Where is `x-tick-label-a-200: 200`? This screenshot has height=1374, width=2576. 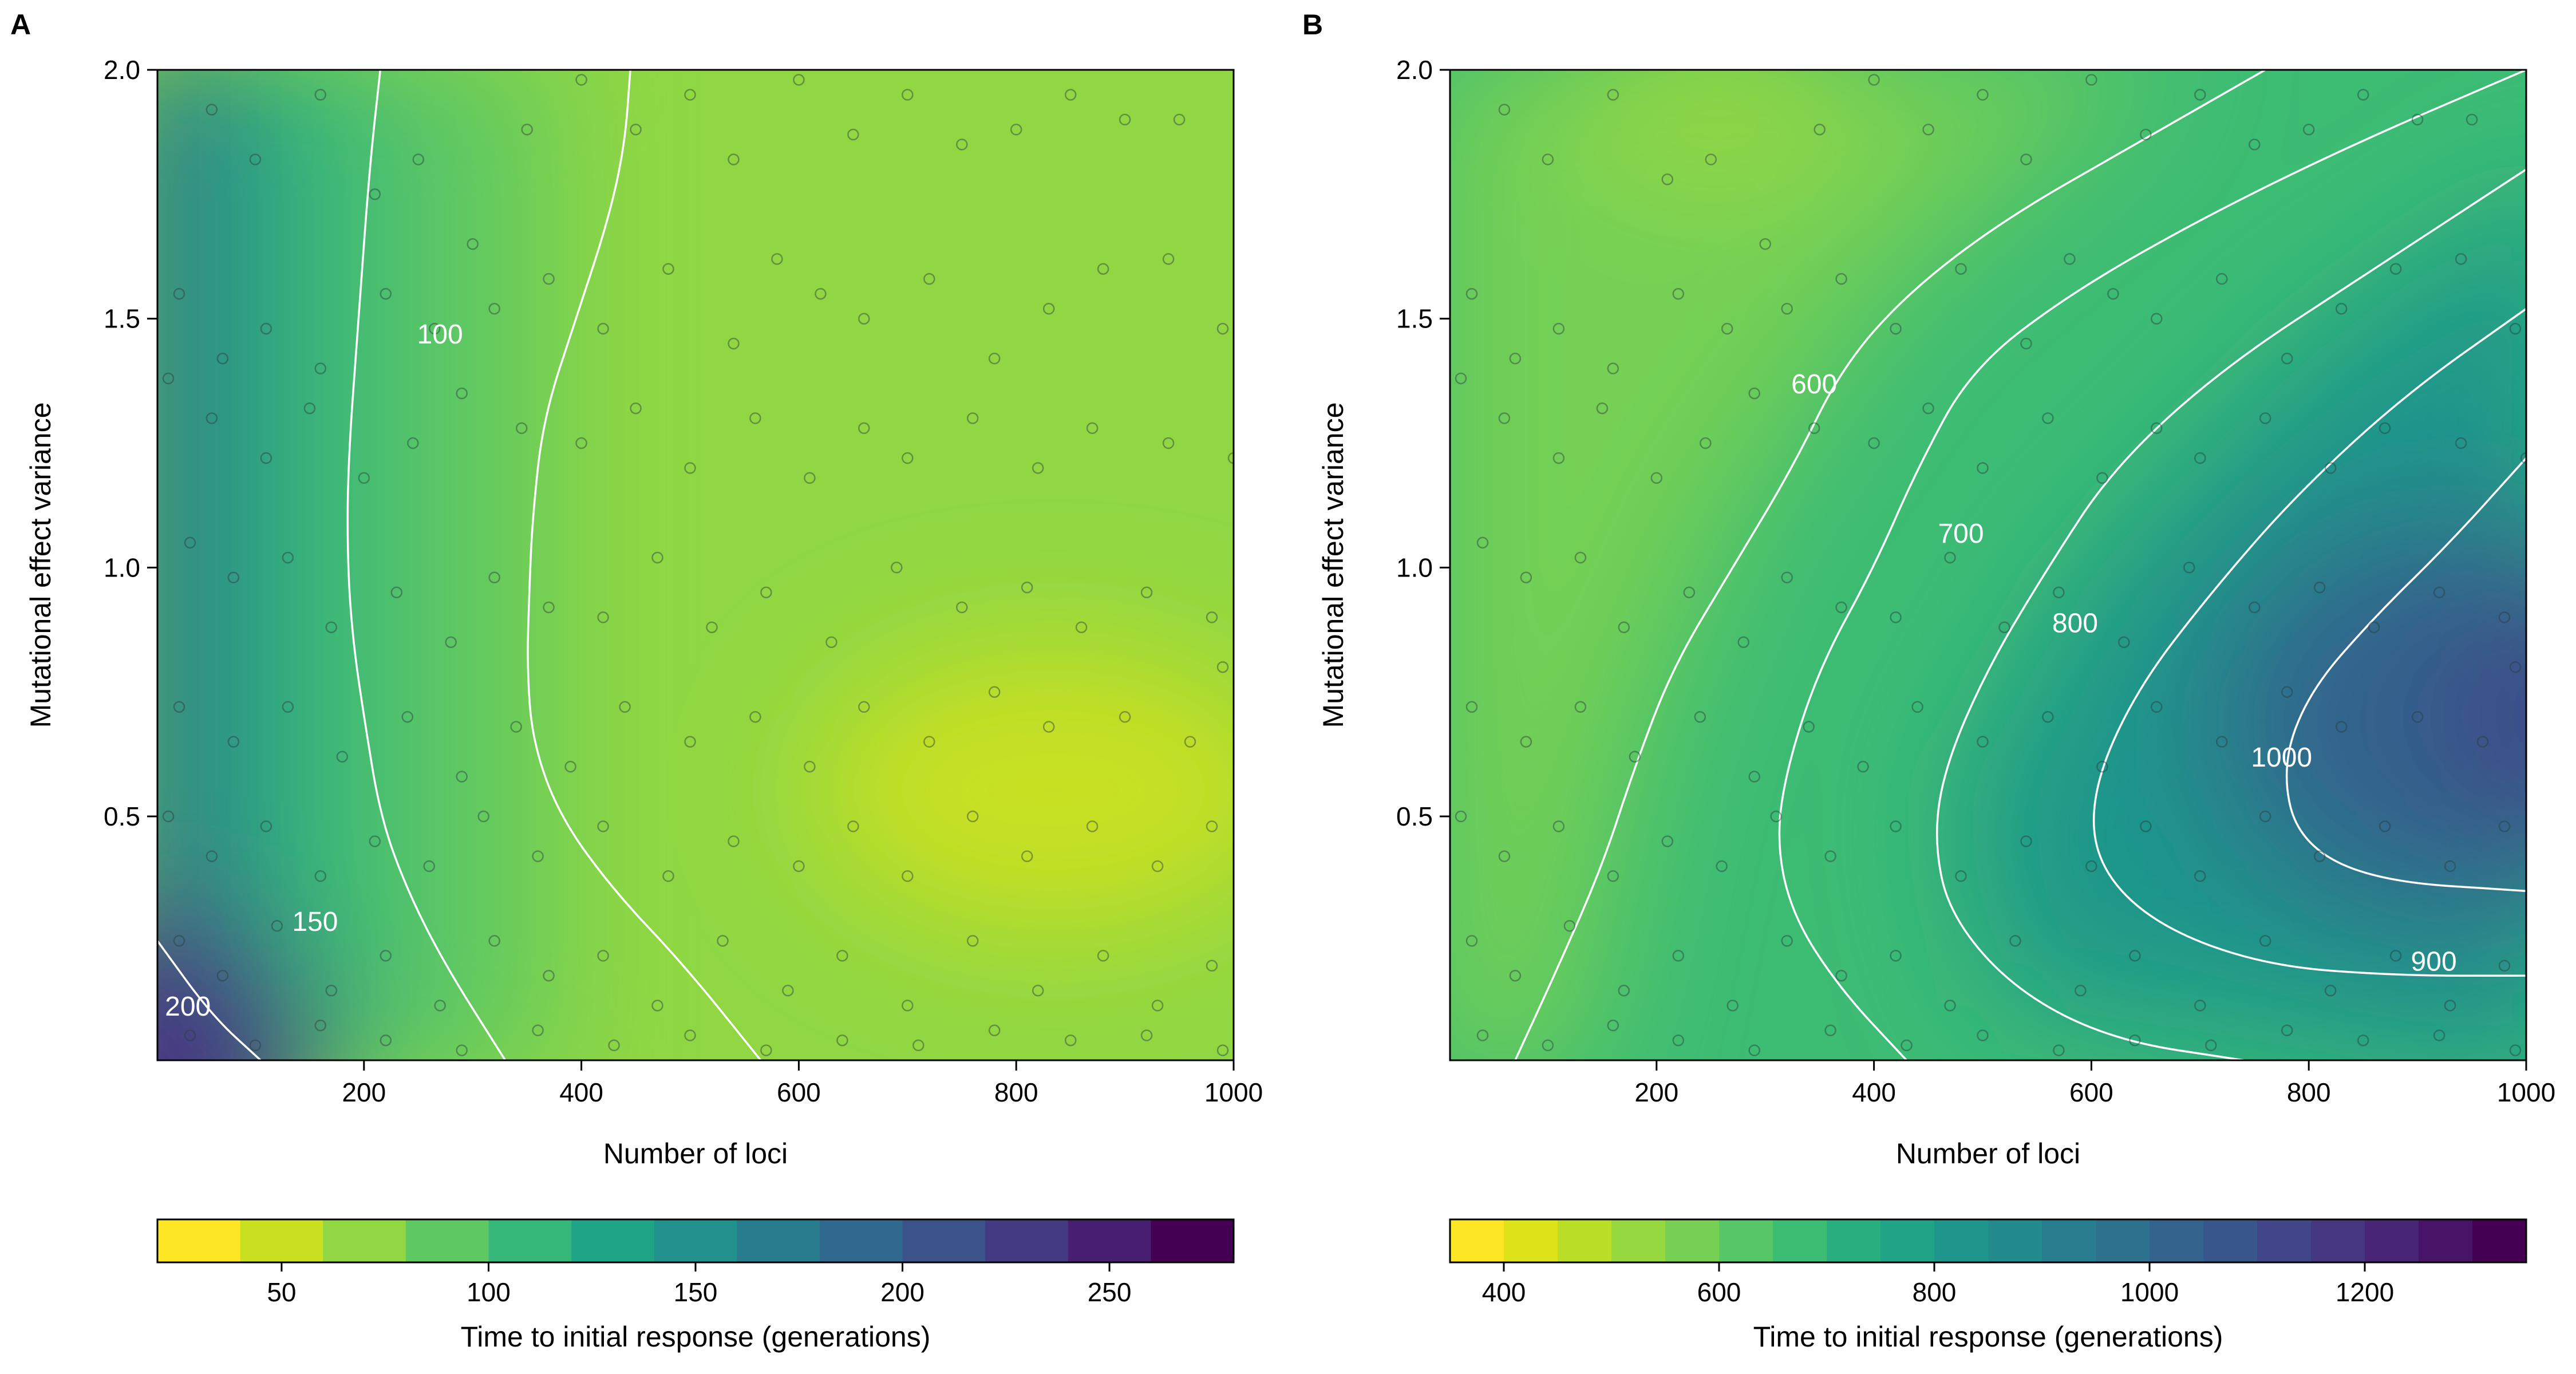 x-tick-label-a-200: 200 is located at coordinates (364, 1092).